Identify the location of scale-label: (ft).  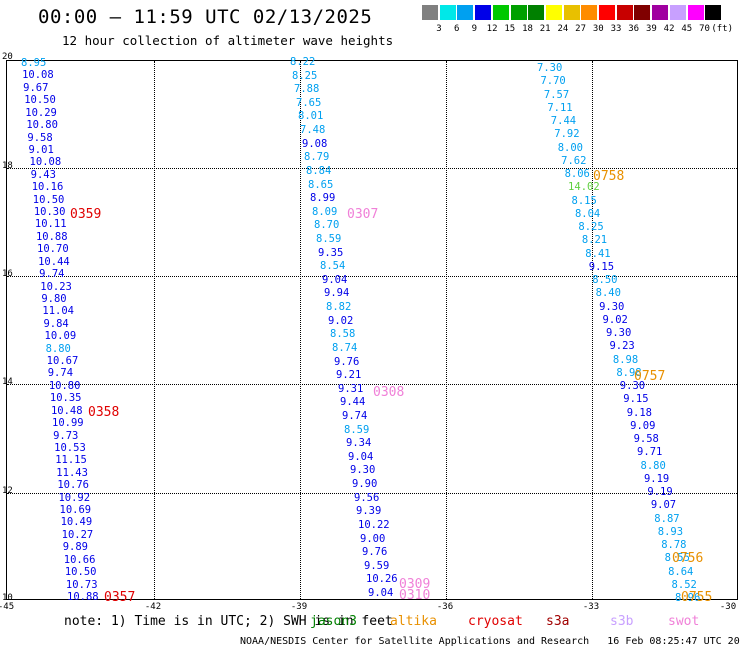
(722, 29).